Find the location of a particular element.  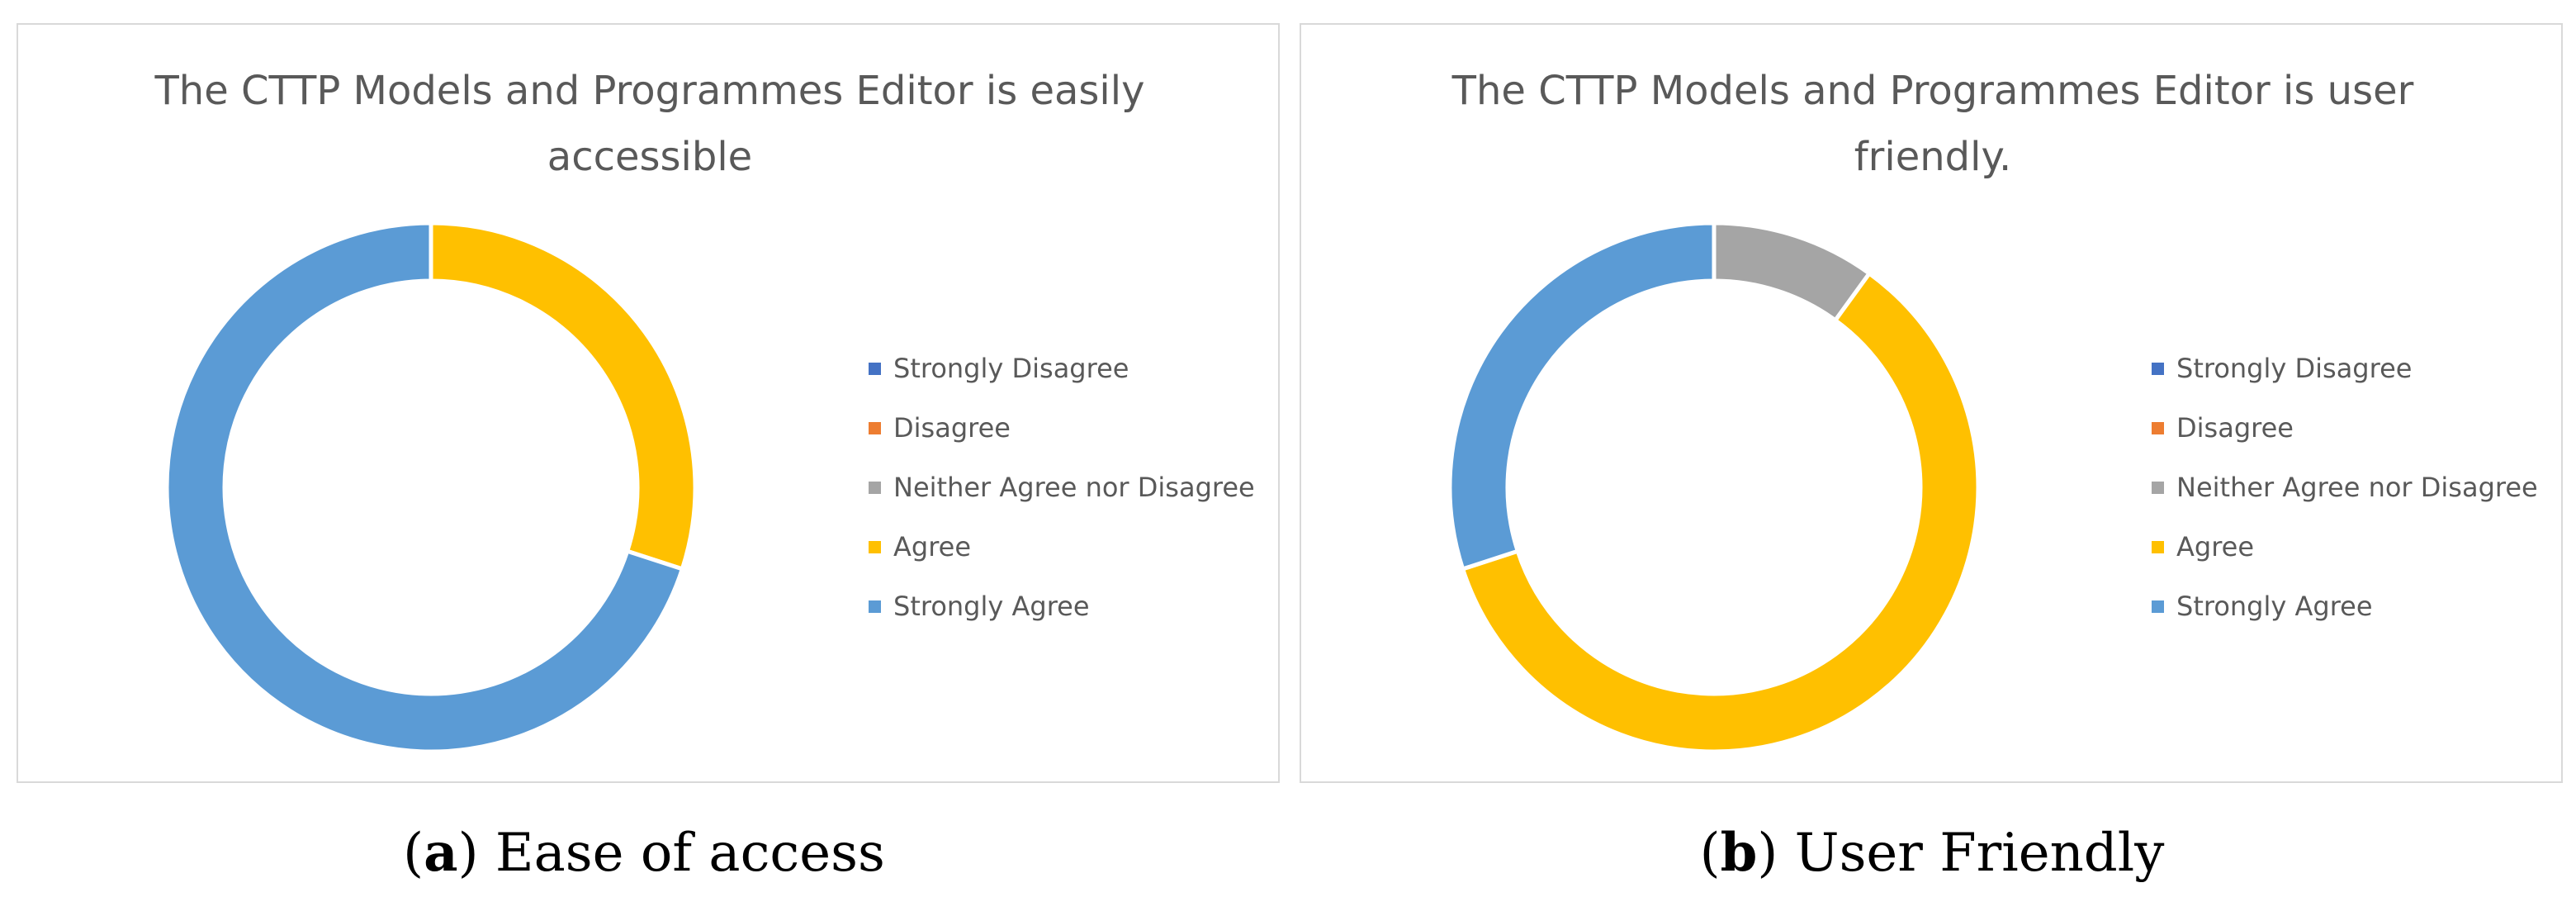

caption-text: Ease of access is located at coordinates (690, 853).